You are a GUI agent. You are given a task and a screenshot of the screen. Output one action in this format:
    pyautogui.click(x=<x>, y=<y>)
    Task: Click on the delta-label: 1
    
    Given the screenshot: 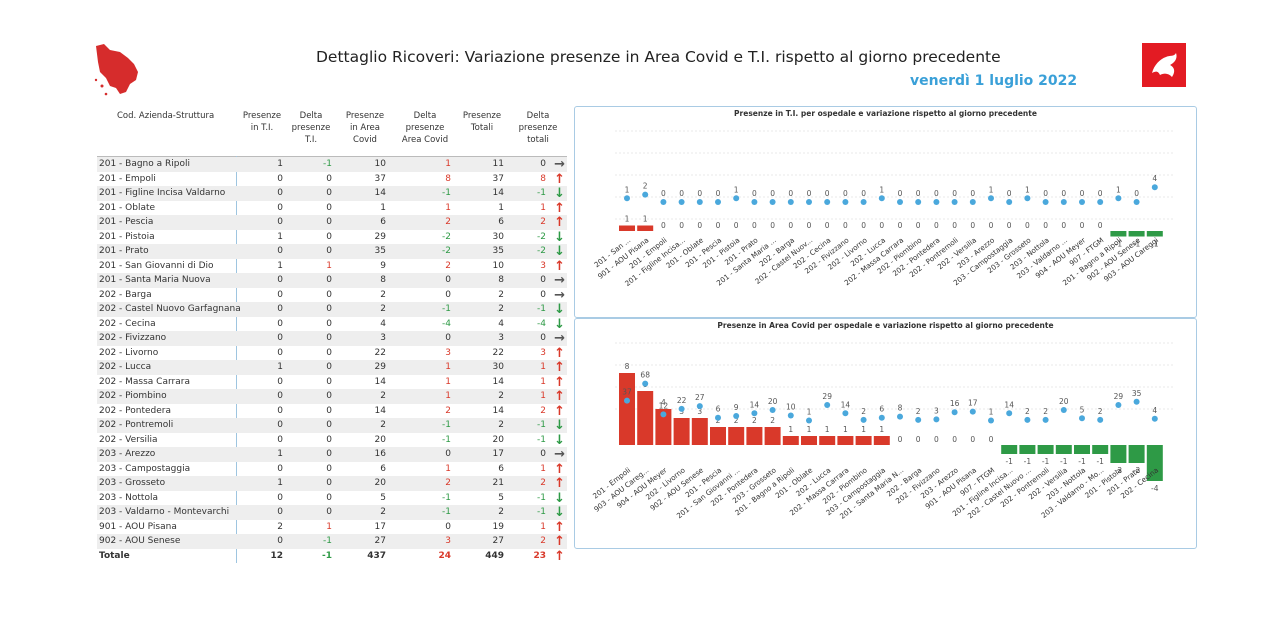 What is the action you would take?
    pyautogui.click(x=827, y=429)
    